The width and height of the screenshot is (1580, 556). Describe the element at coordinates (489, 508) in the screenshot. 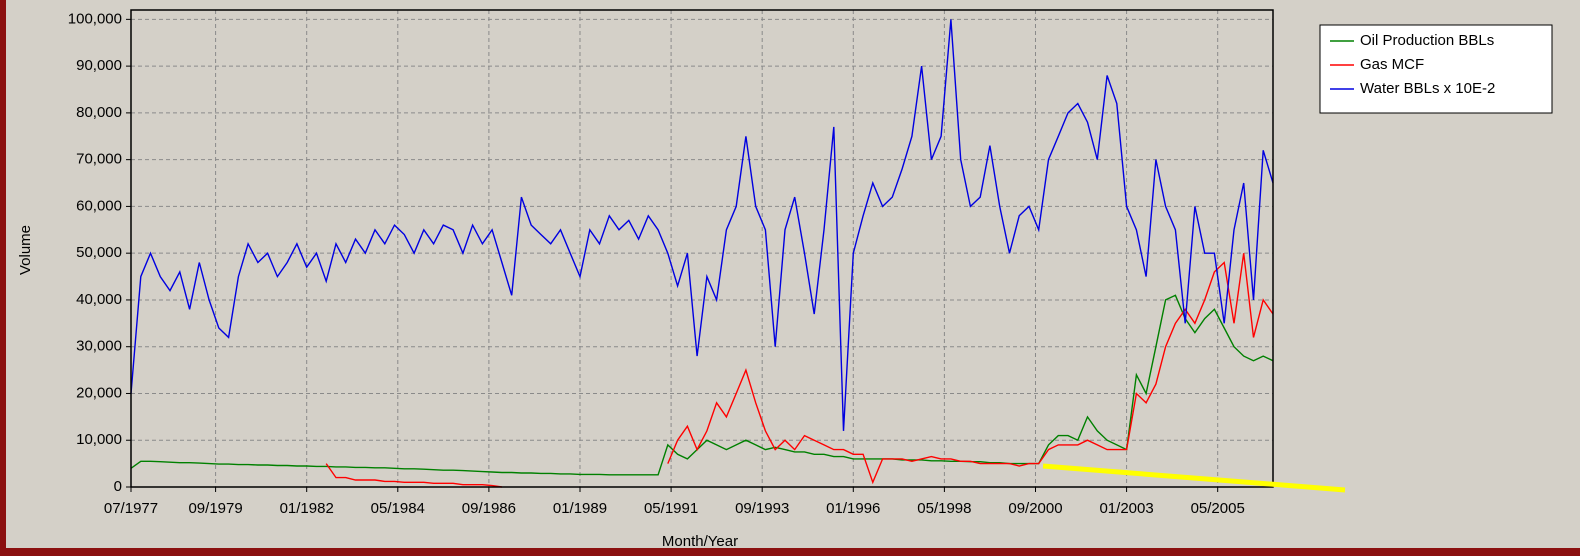

I see `x-tick-label: 09/1986` at that location.